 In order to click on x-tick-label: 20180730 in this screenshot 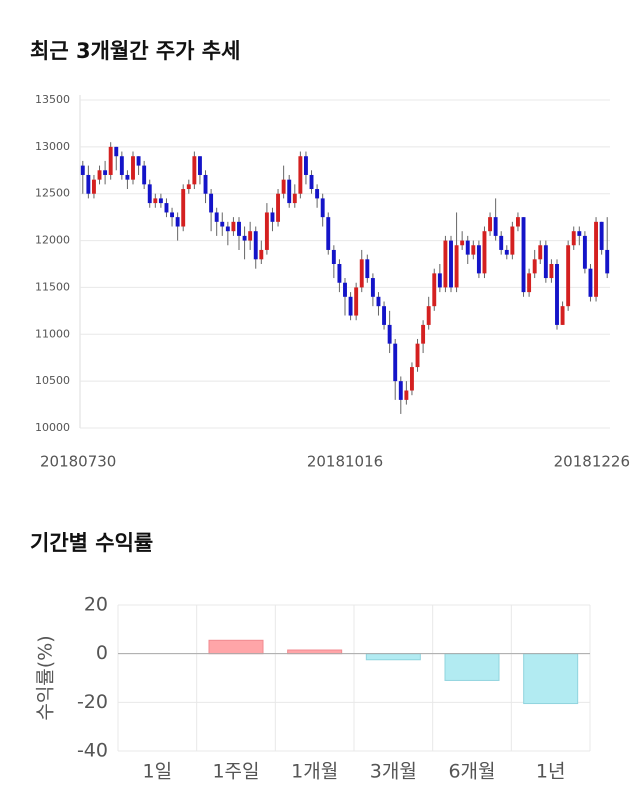, I will do `click(78, 462)`.